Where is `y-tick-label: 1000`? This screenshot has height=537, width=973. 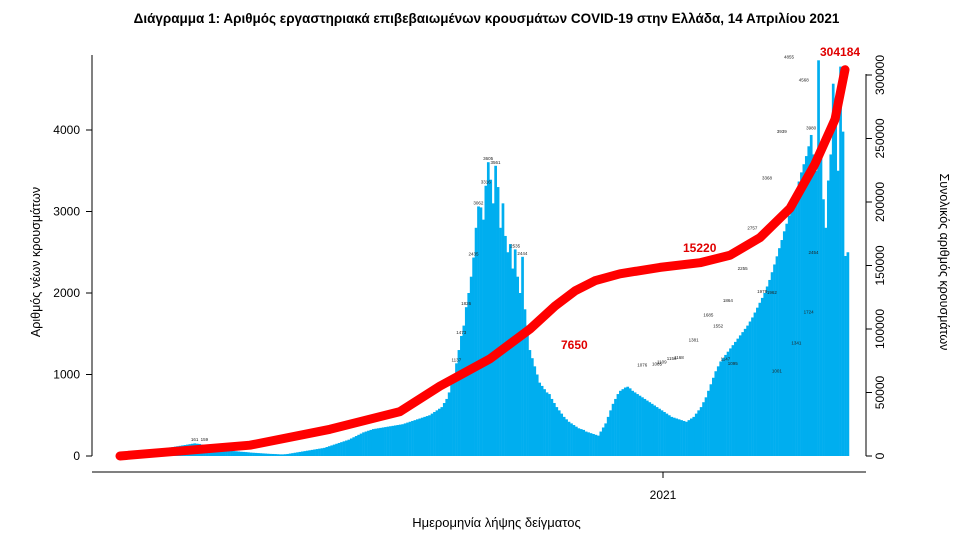 y-tick-label: 1000 is located at coordinates (66, 375).